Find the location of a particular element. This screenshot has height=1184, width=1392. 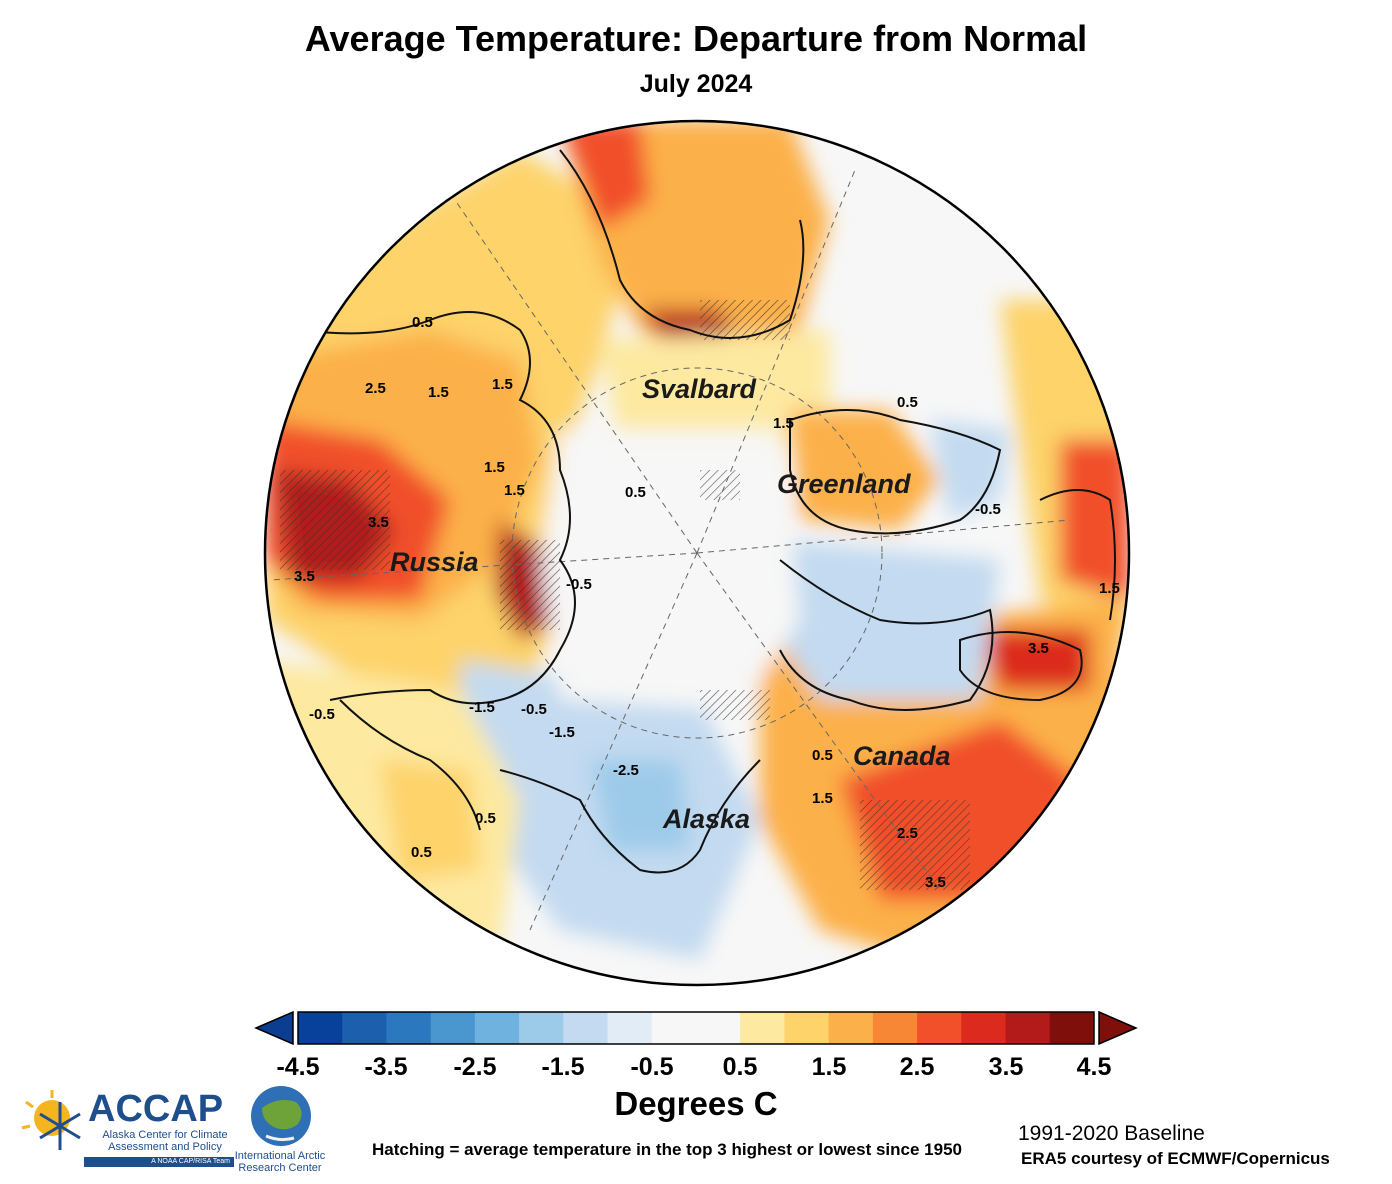

iarc-logo-name: International Arctic Research Center is located at coordinates (280, 1162).